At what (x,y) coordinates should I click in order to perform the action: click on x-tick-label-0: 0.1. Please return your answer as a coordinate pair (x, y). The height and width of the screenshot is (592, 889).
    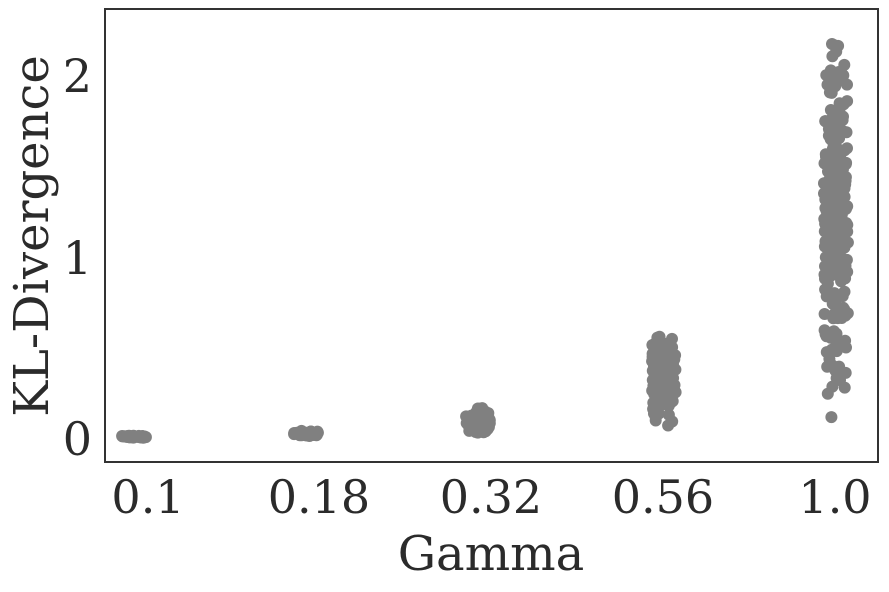
    Looking at the image, I should click on (147, 497).